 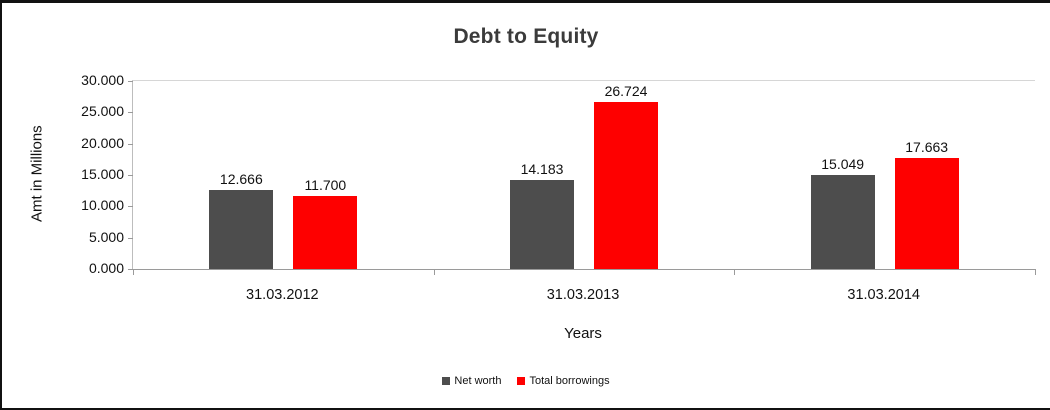 I want to click on bar-group-31.03.2012: 12.666 11.700, so click(x=283, y=175).